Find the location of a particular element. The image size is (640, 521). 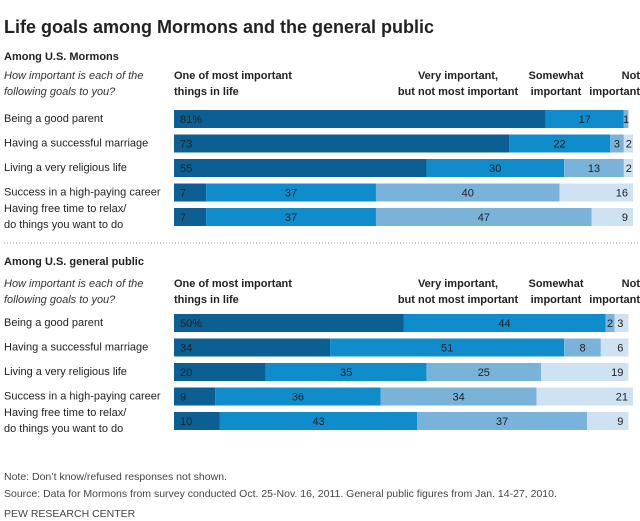

category-label: Living a very religious life is located at coordinates (65, 372).